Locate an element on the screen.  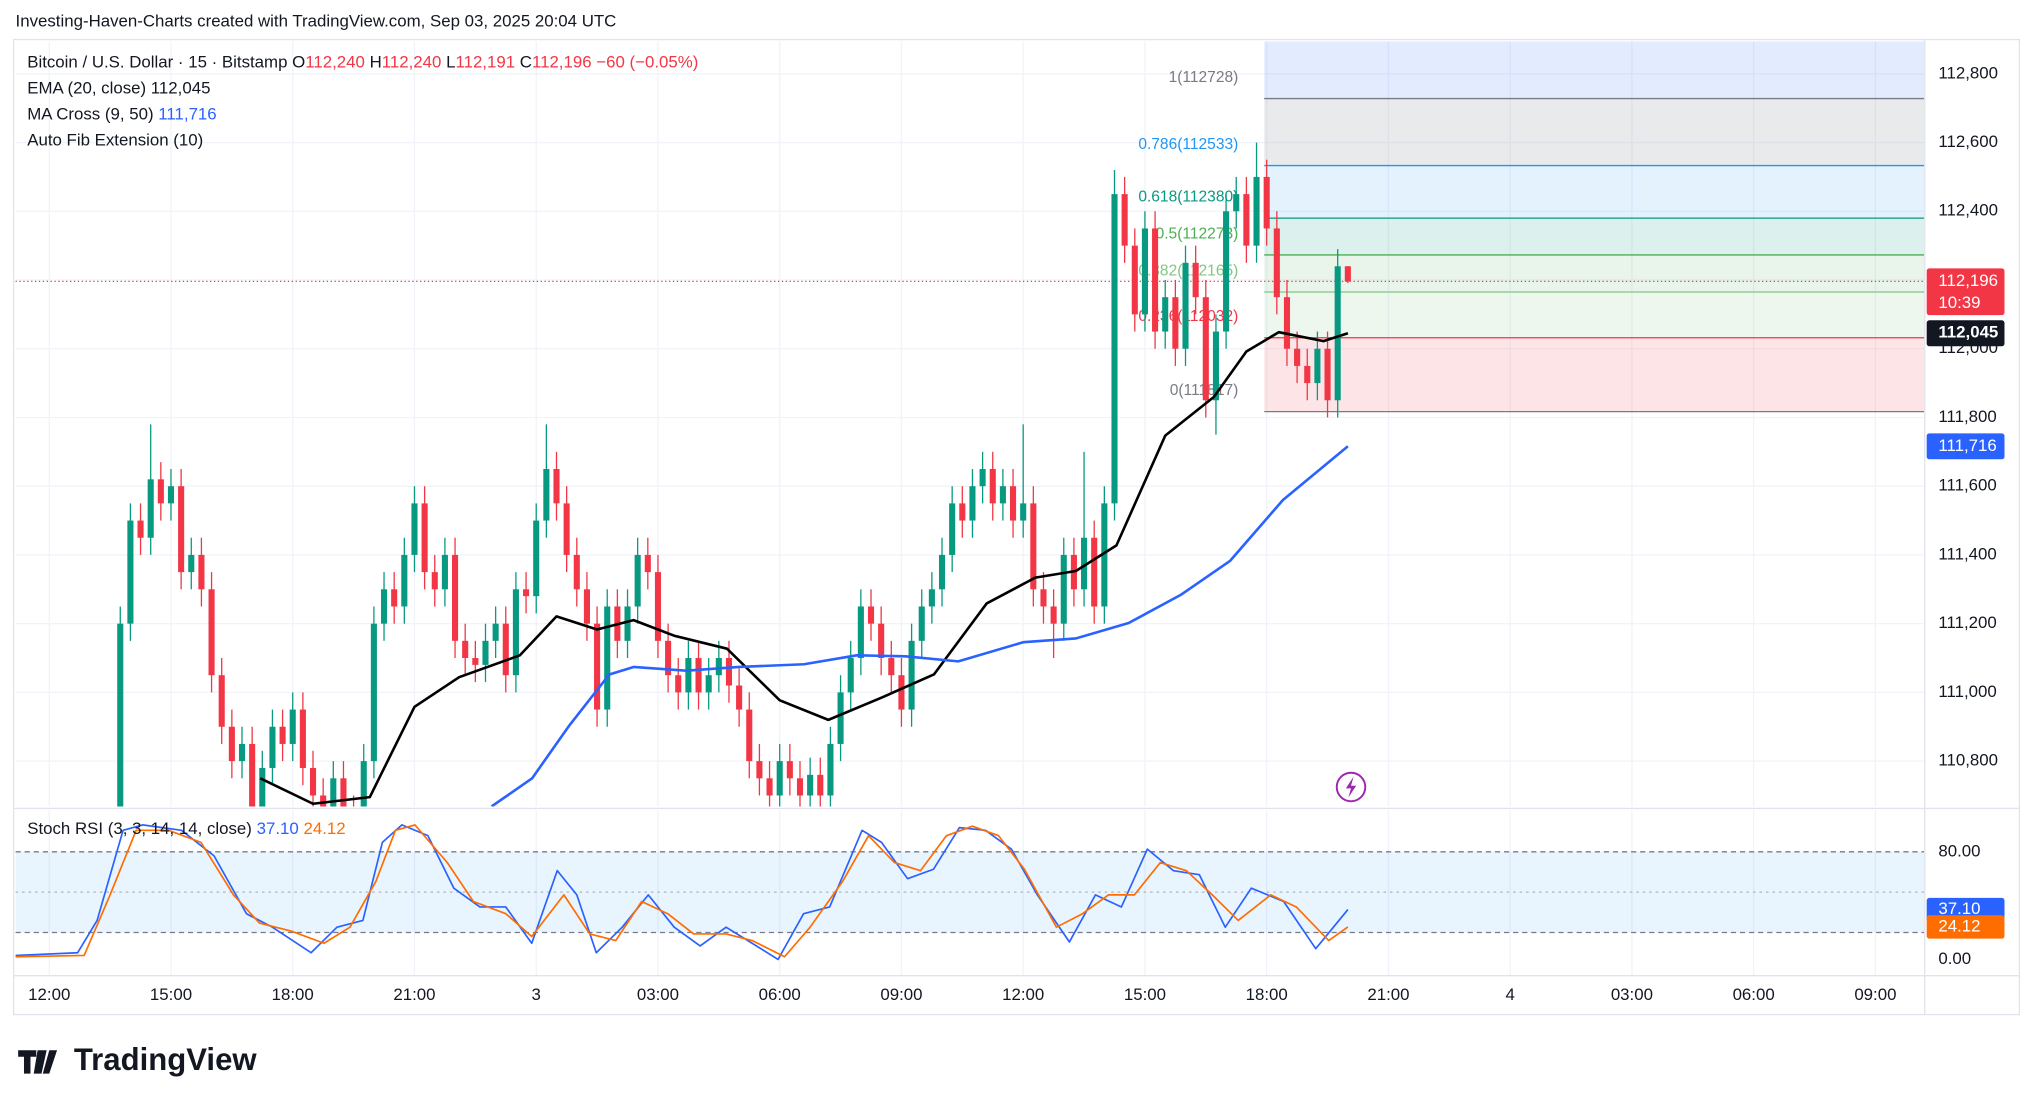
price-badge-label: 112,196 is located at coordinates (1968, 280).